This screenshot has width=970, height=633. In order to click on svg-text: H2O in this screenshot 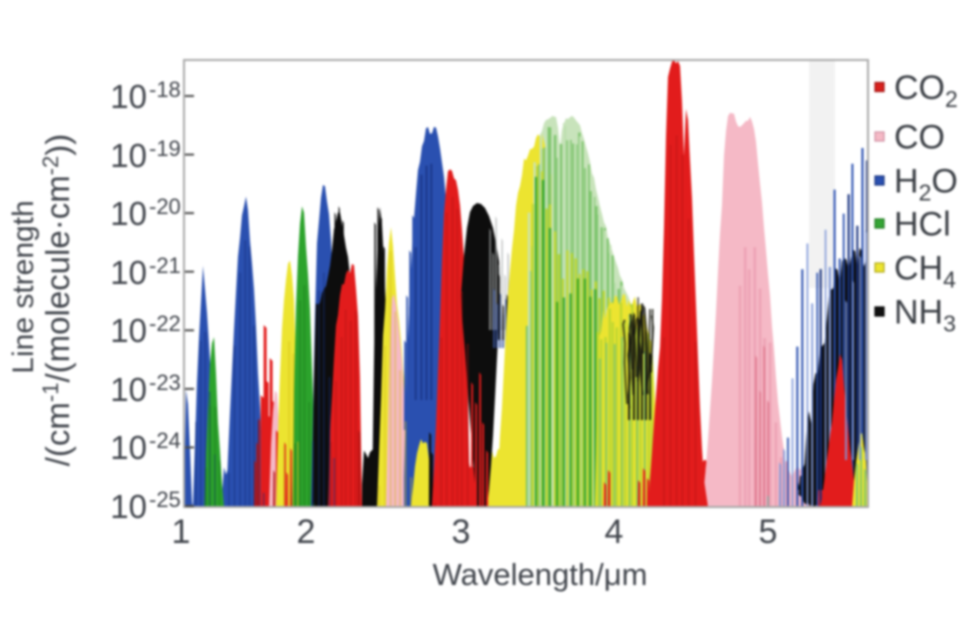, I will do `click(926, 184)`.